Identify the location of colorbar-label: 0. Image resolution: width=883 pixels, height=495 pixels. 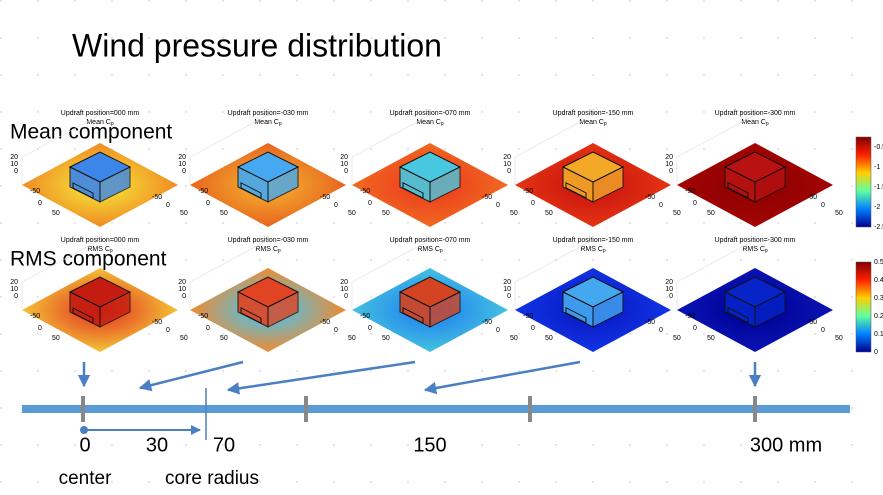
(876, 352).